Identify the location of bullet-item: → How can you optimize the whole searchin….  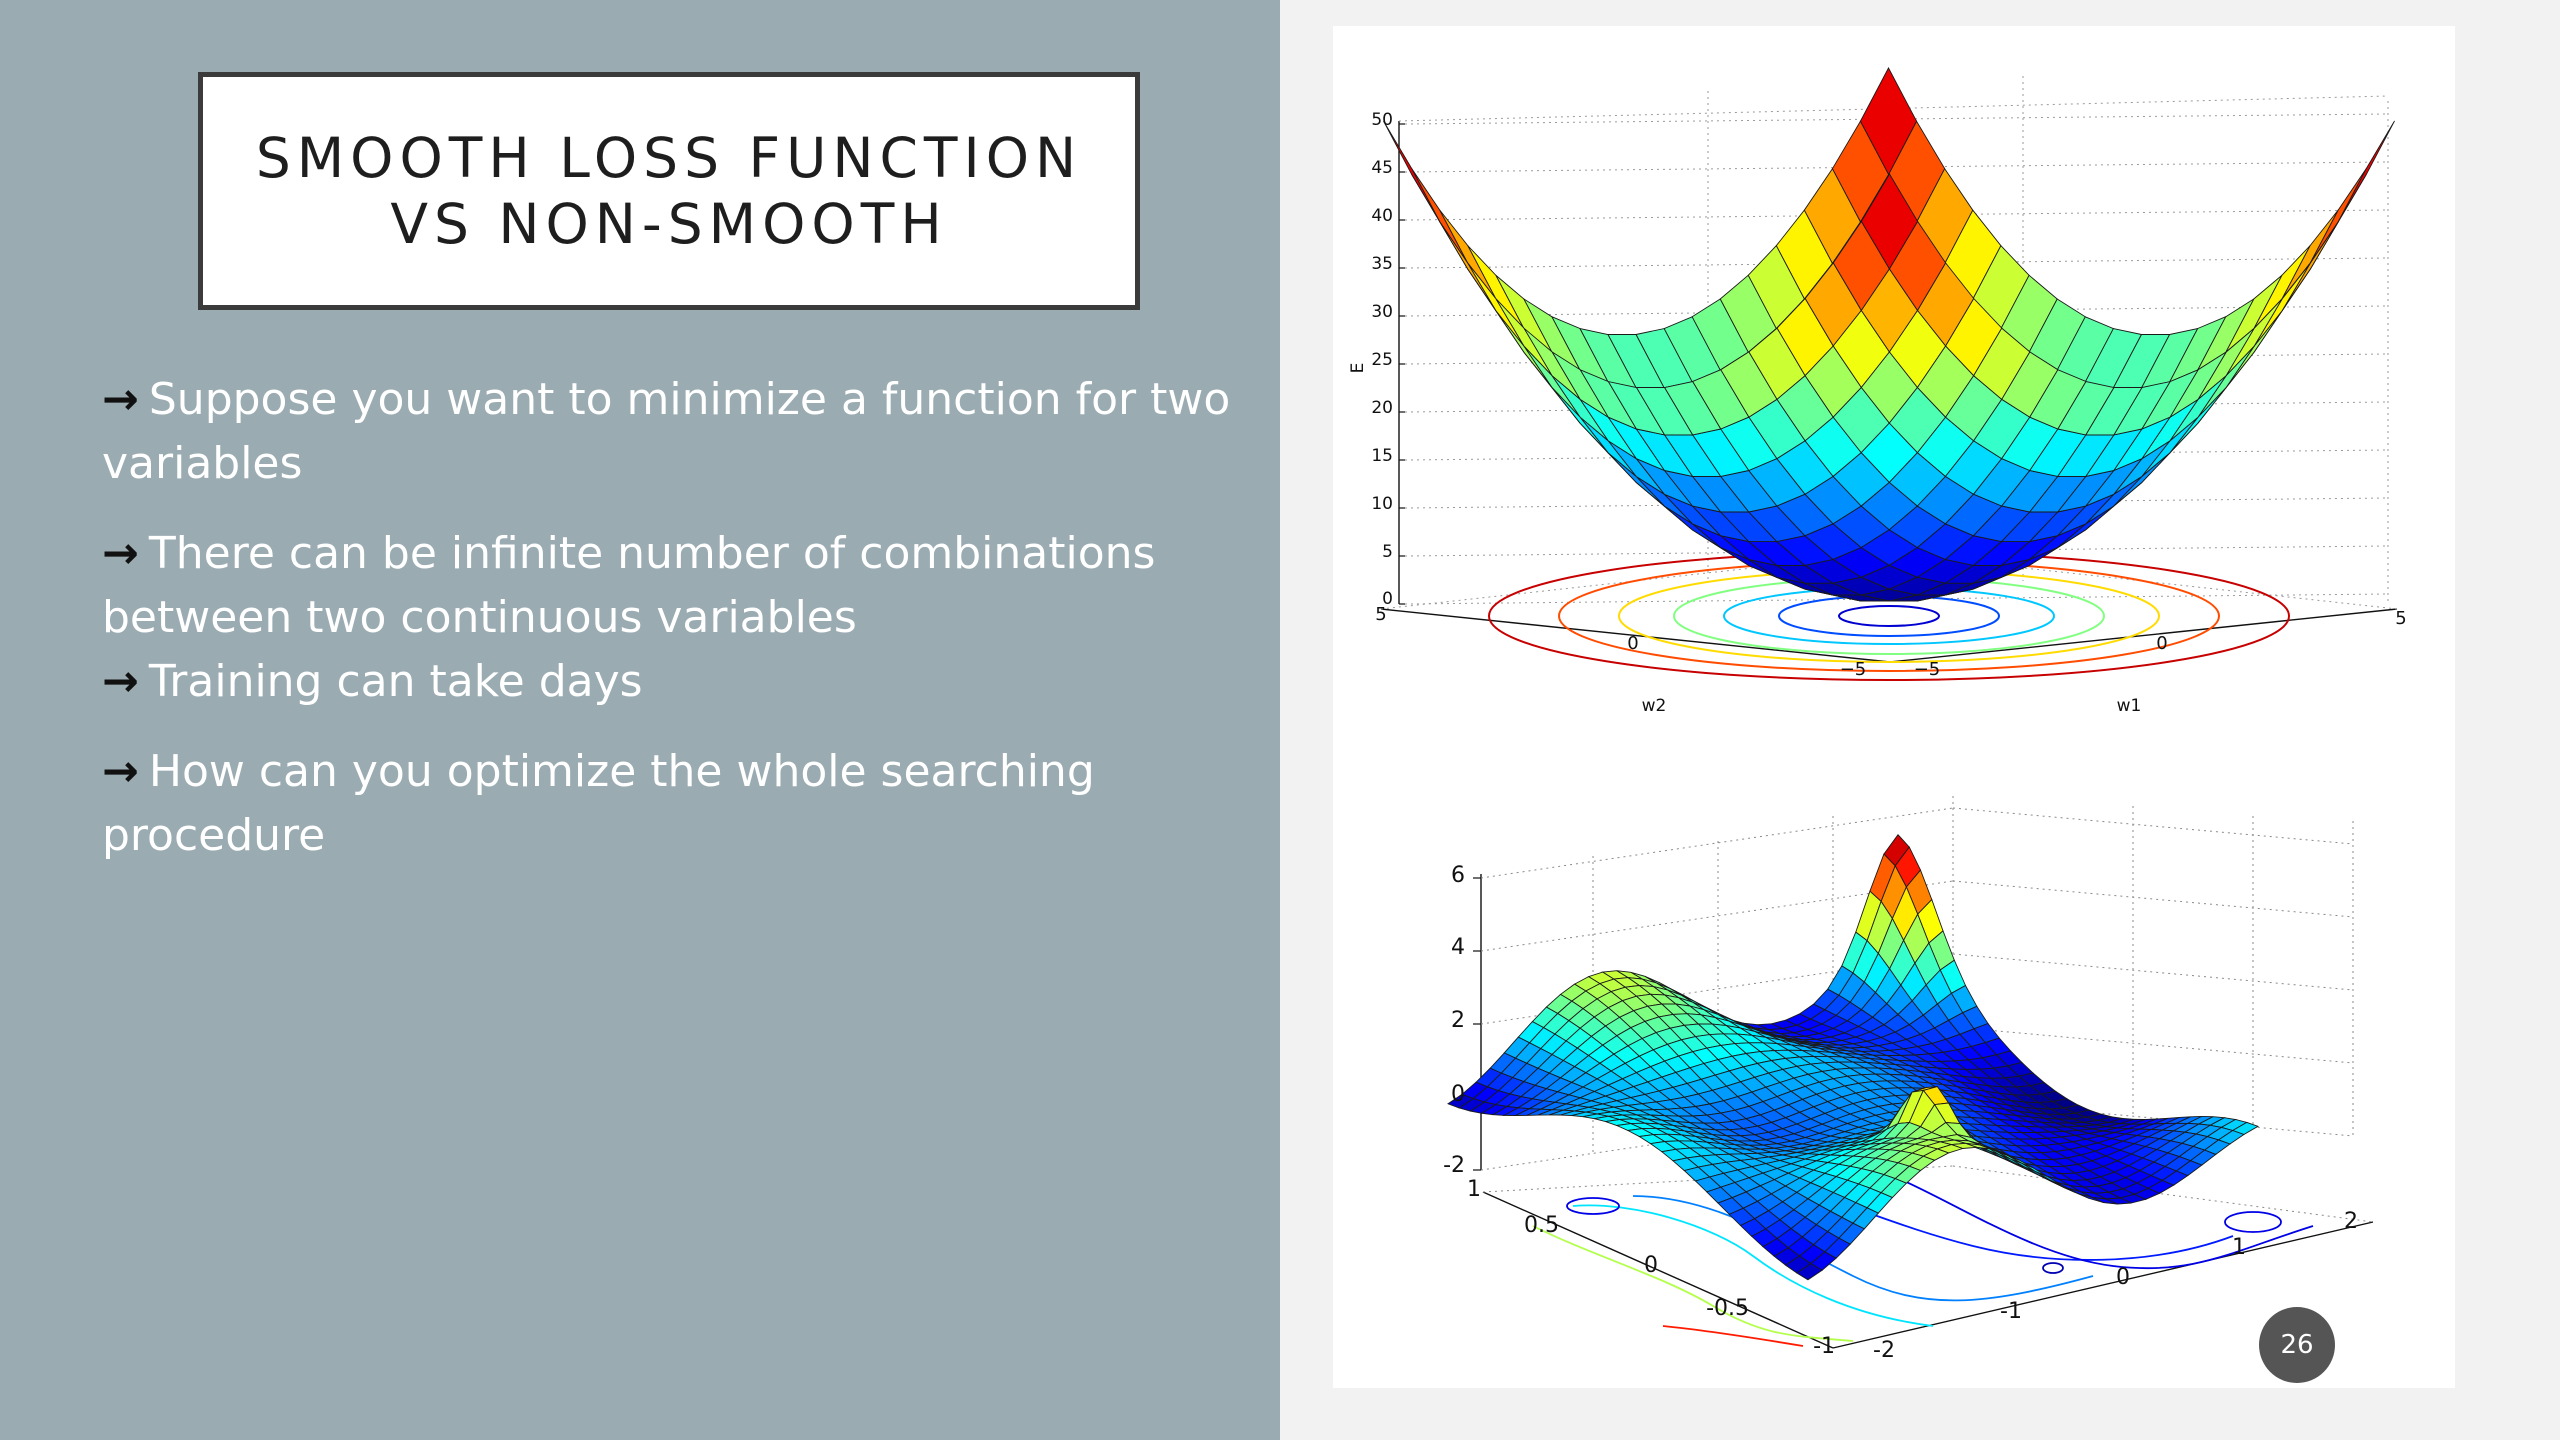
(667, 804).